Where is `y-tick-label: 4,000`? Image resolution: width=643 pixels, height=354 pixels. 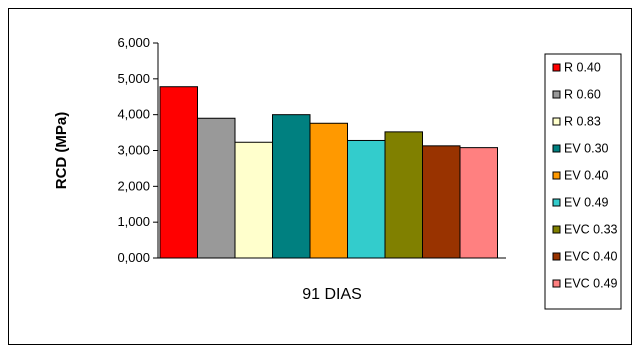
y-tick-label: 4,000 is located at coordinates (133, 114).